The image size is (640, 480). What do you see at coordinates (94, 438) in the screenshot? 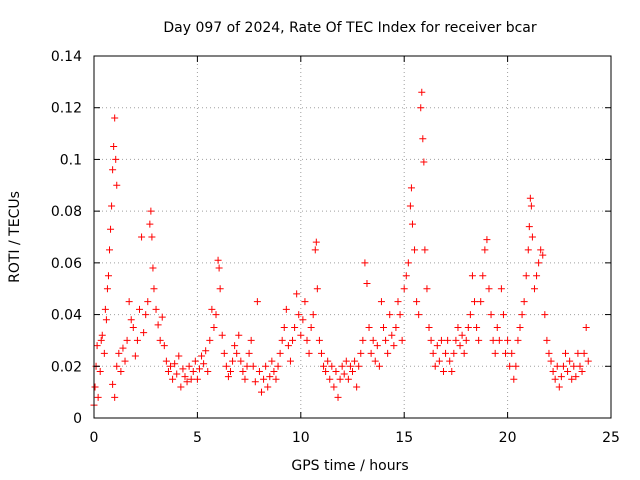
I see `x-tick-label: 0` at bounding box center [94, 438].